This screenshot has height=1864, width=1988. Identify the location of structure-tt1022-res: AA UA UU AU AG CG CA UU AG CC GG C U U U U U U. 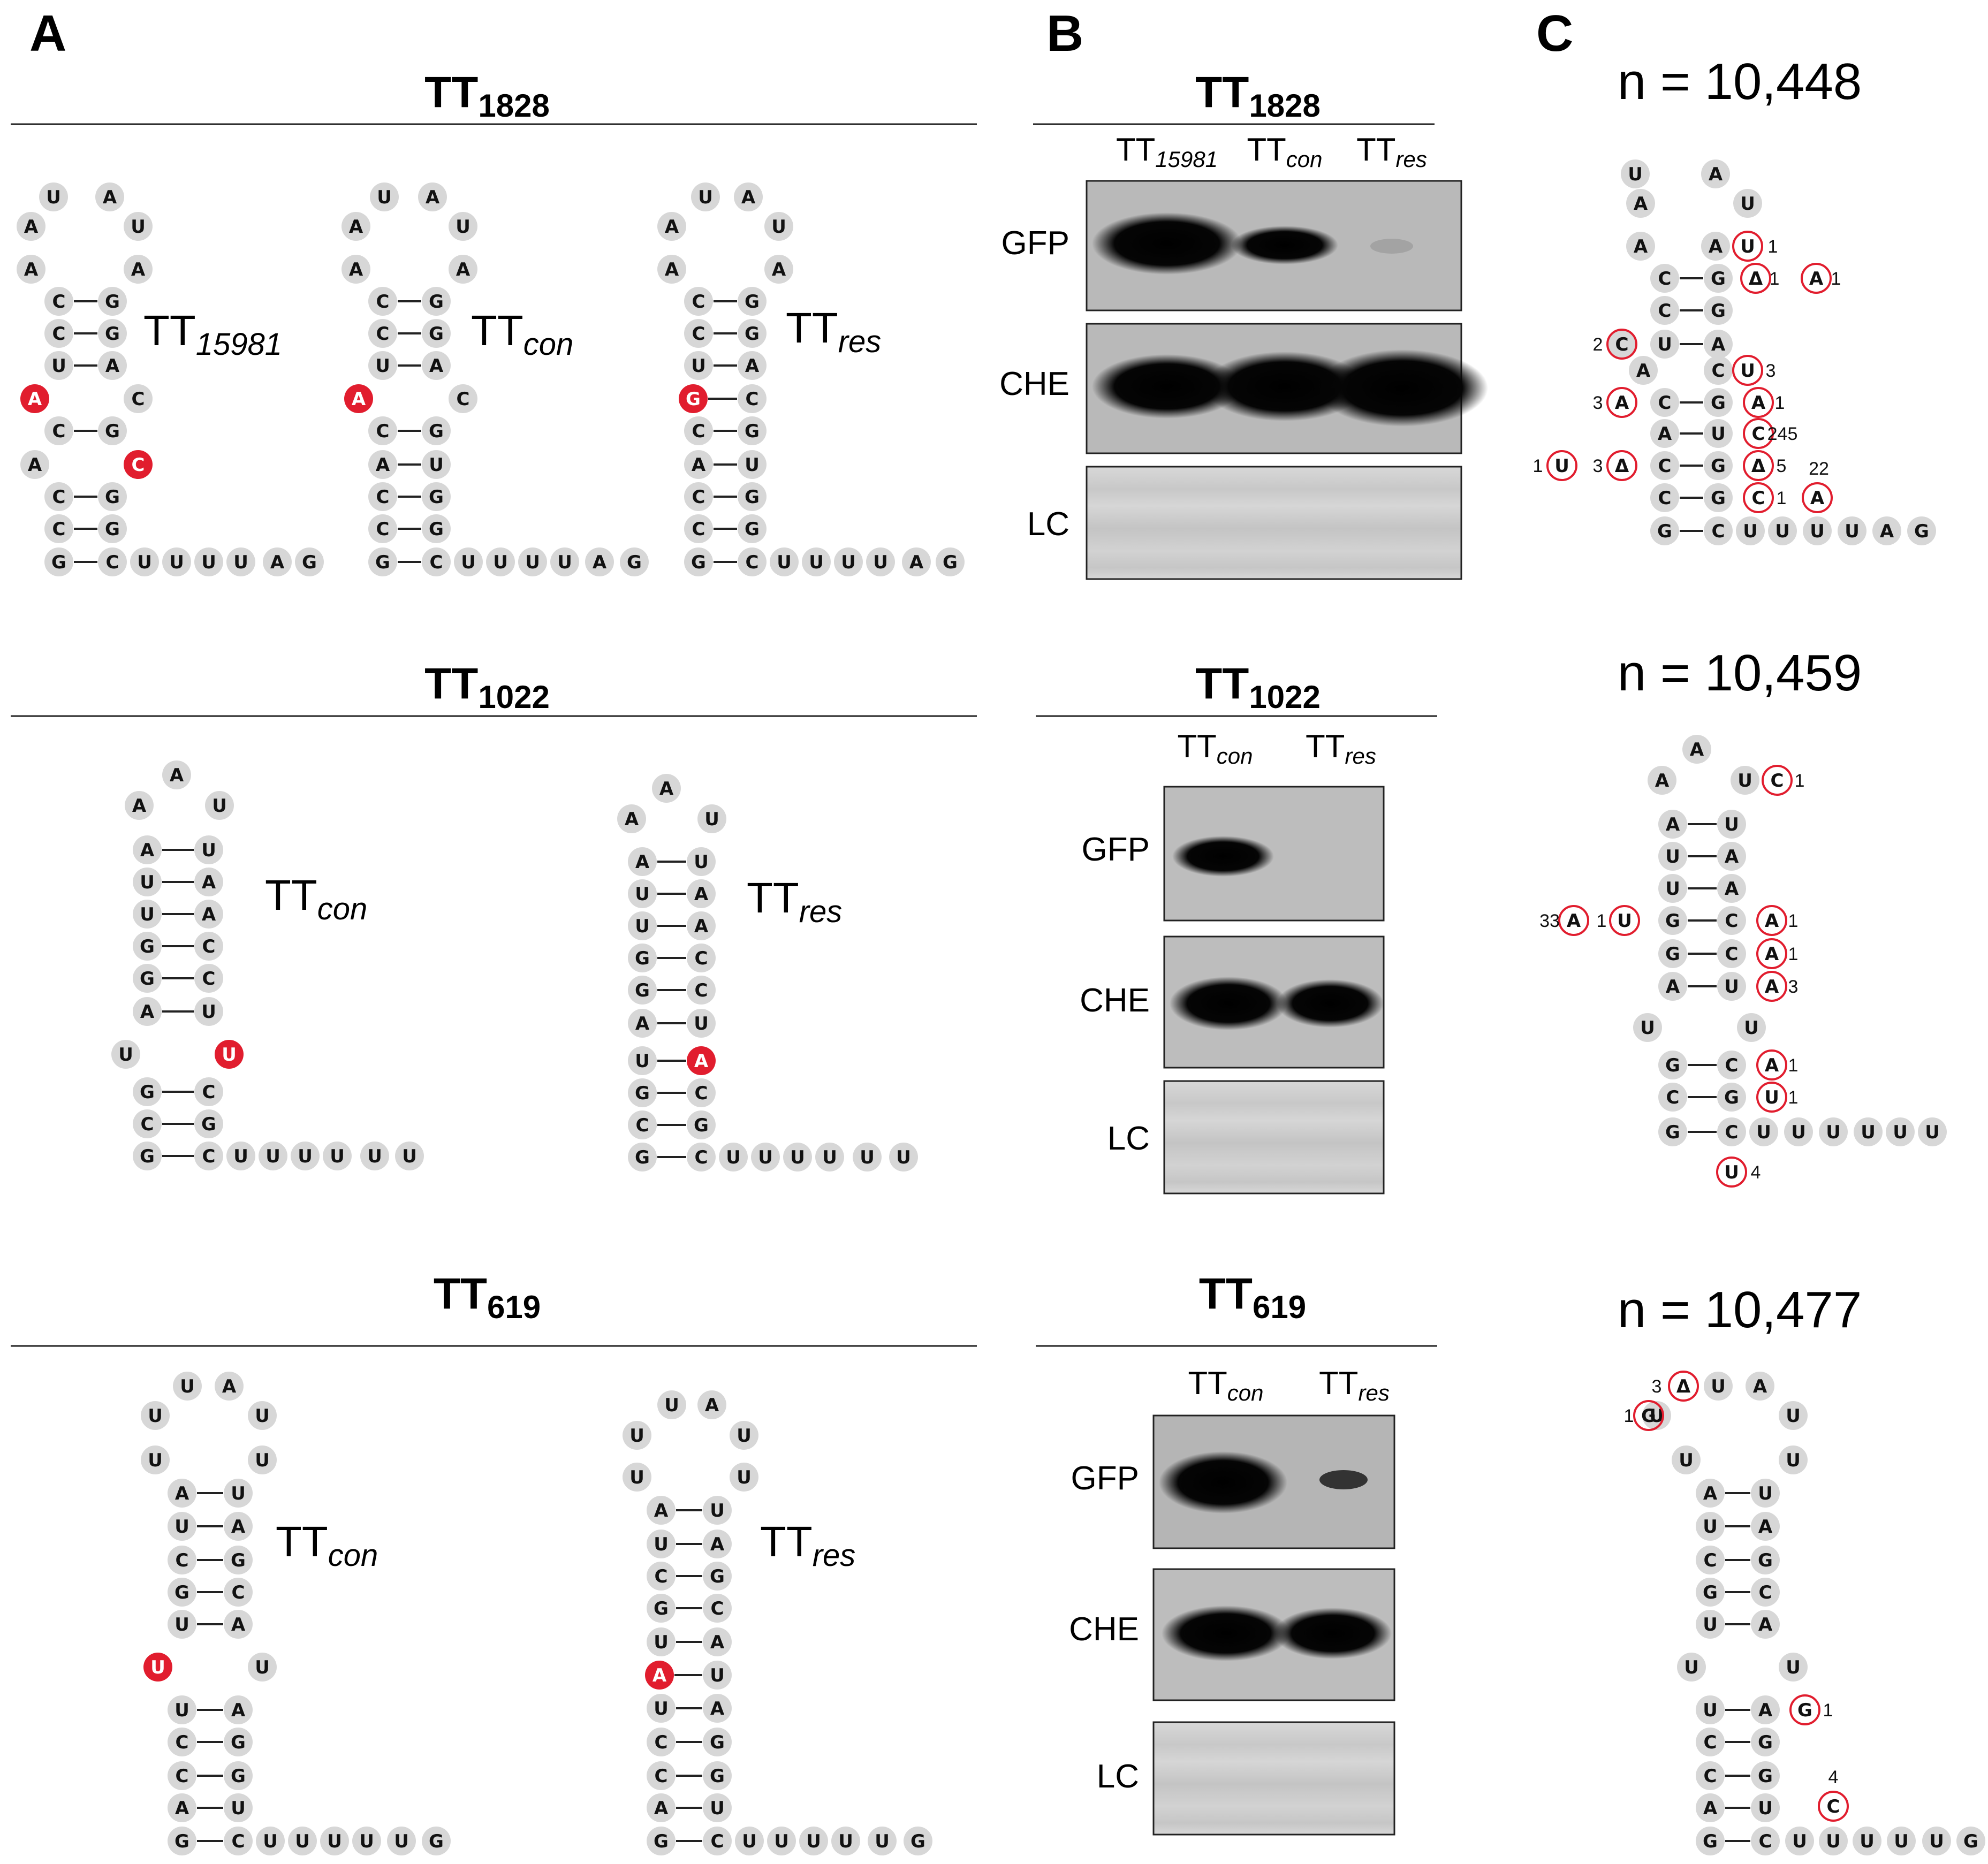
(768, 972).